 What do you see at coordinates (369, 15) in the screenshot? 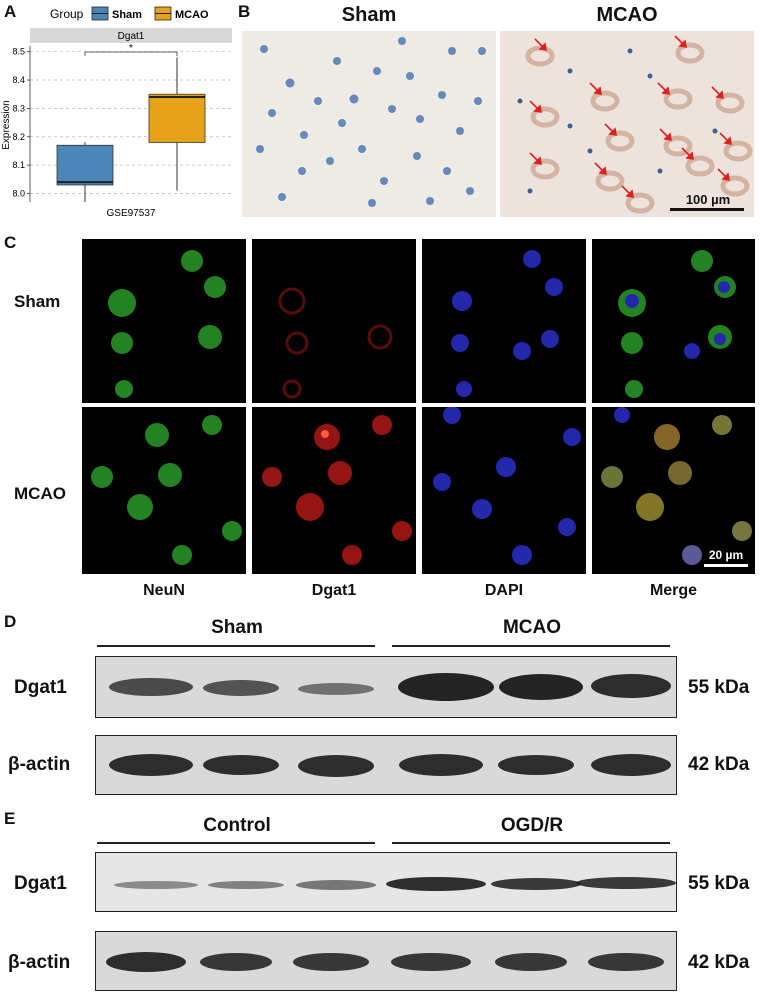
I see `ihc-title-sham: Sham` at bounding box center [369, 15].